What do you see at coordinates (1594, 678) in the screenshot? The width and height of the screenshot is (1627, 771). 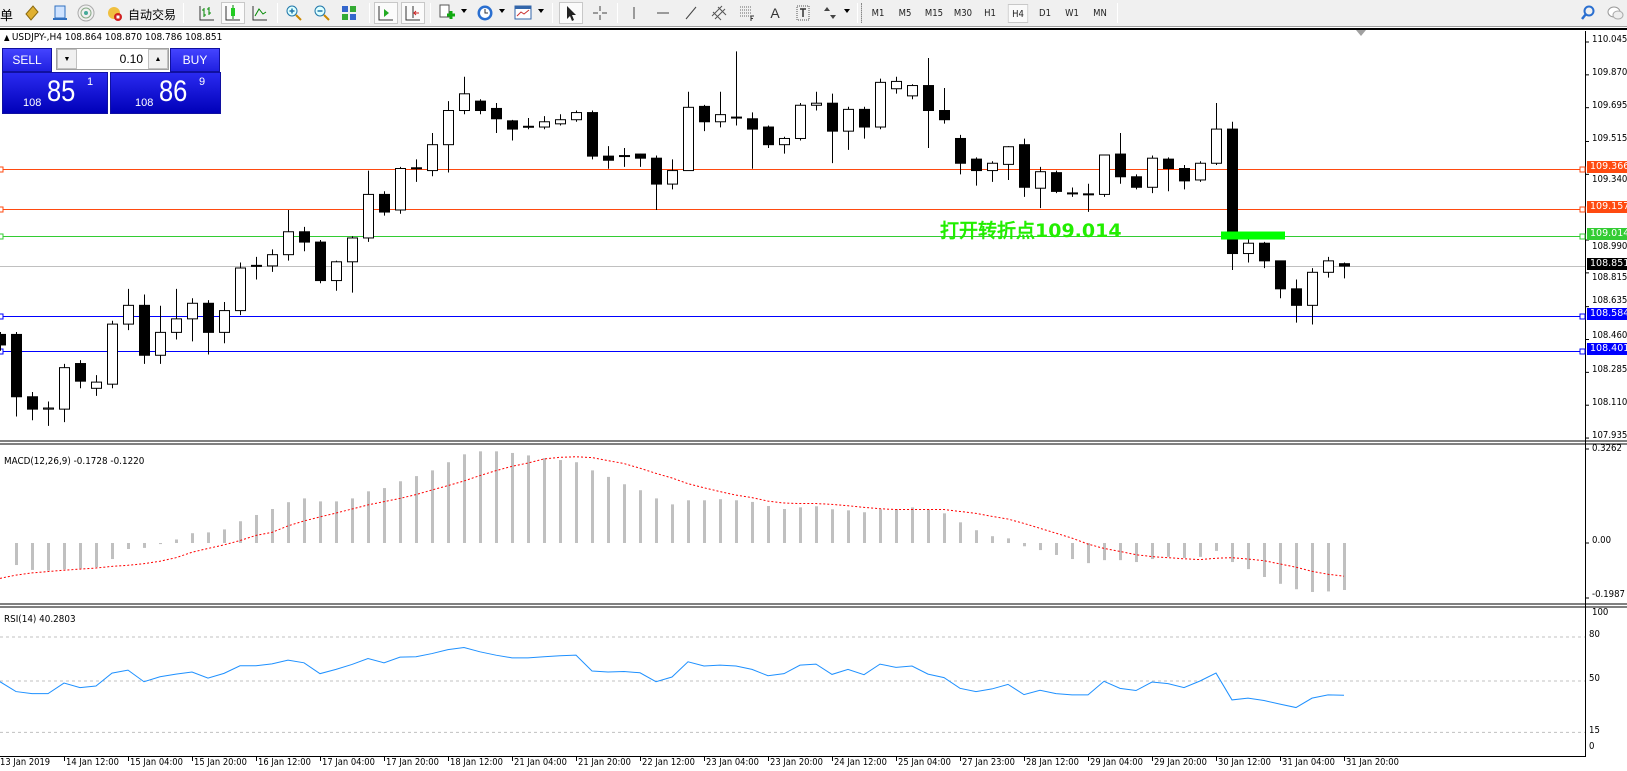 I see `rsi-axis-50: 50` at bounding box center [1594, 678].